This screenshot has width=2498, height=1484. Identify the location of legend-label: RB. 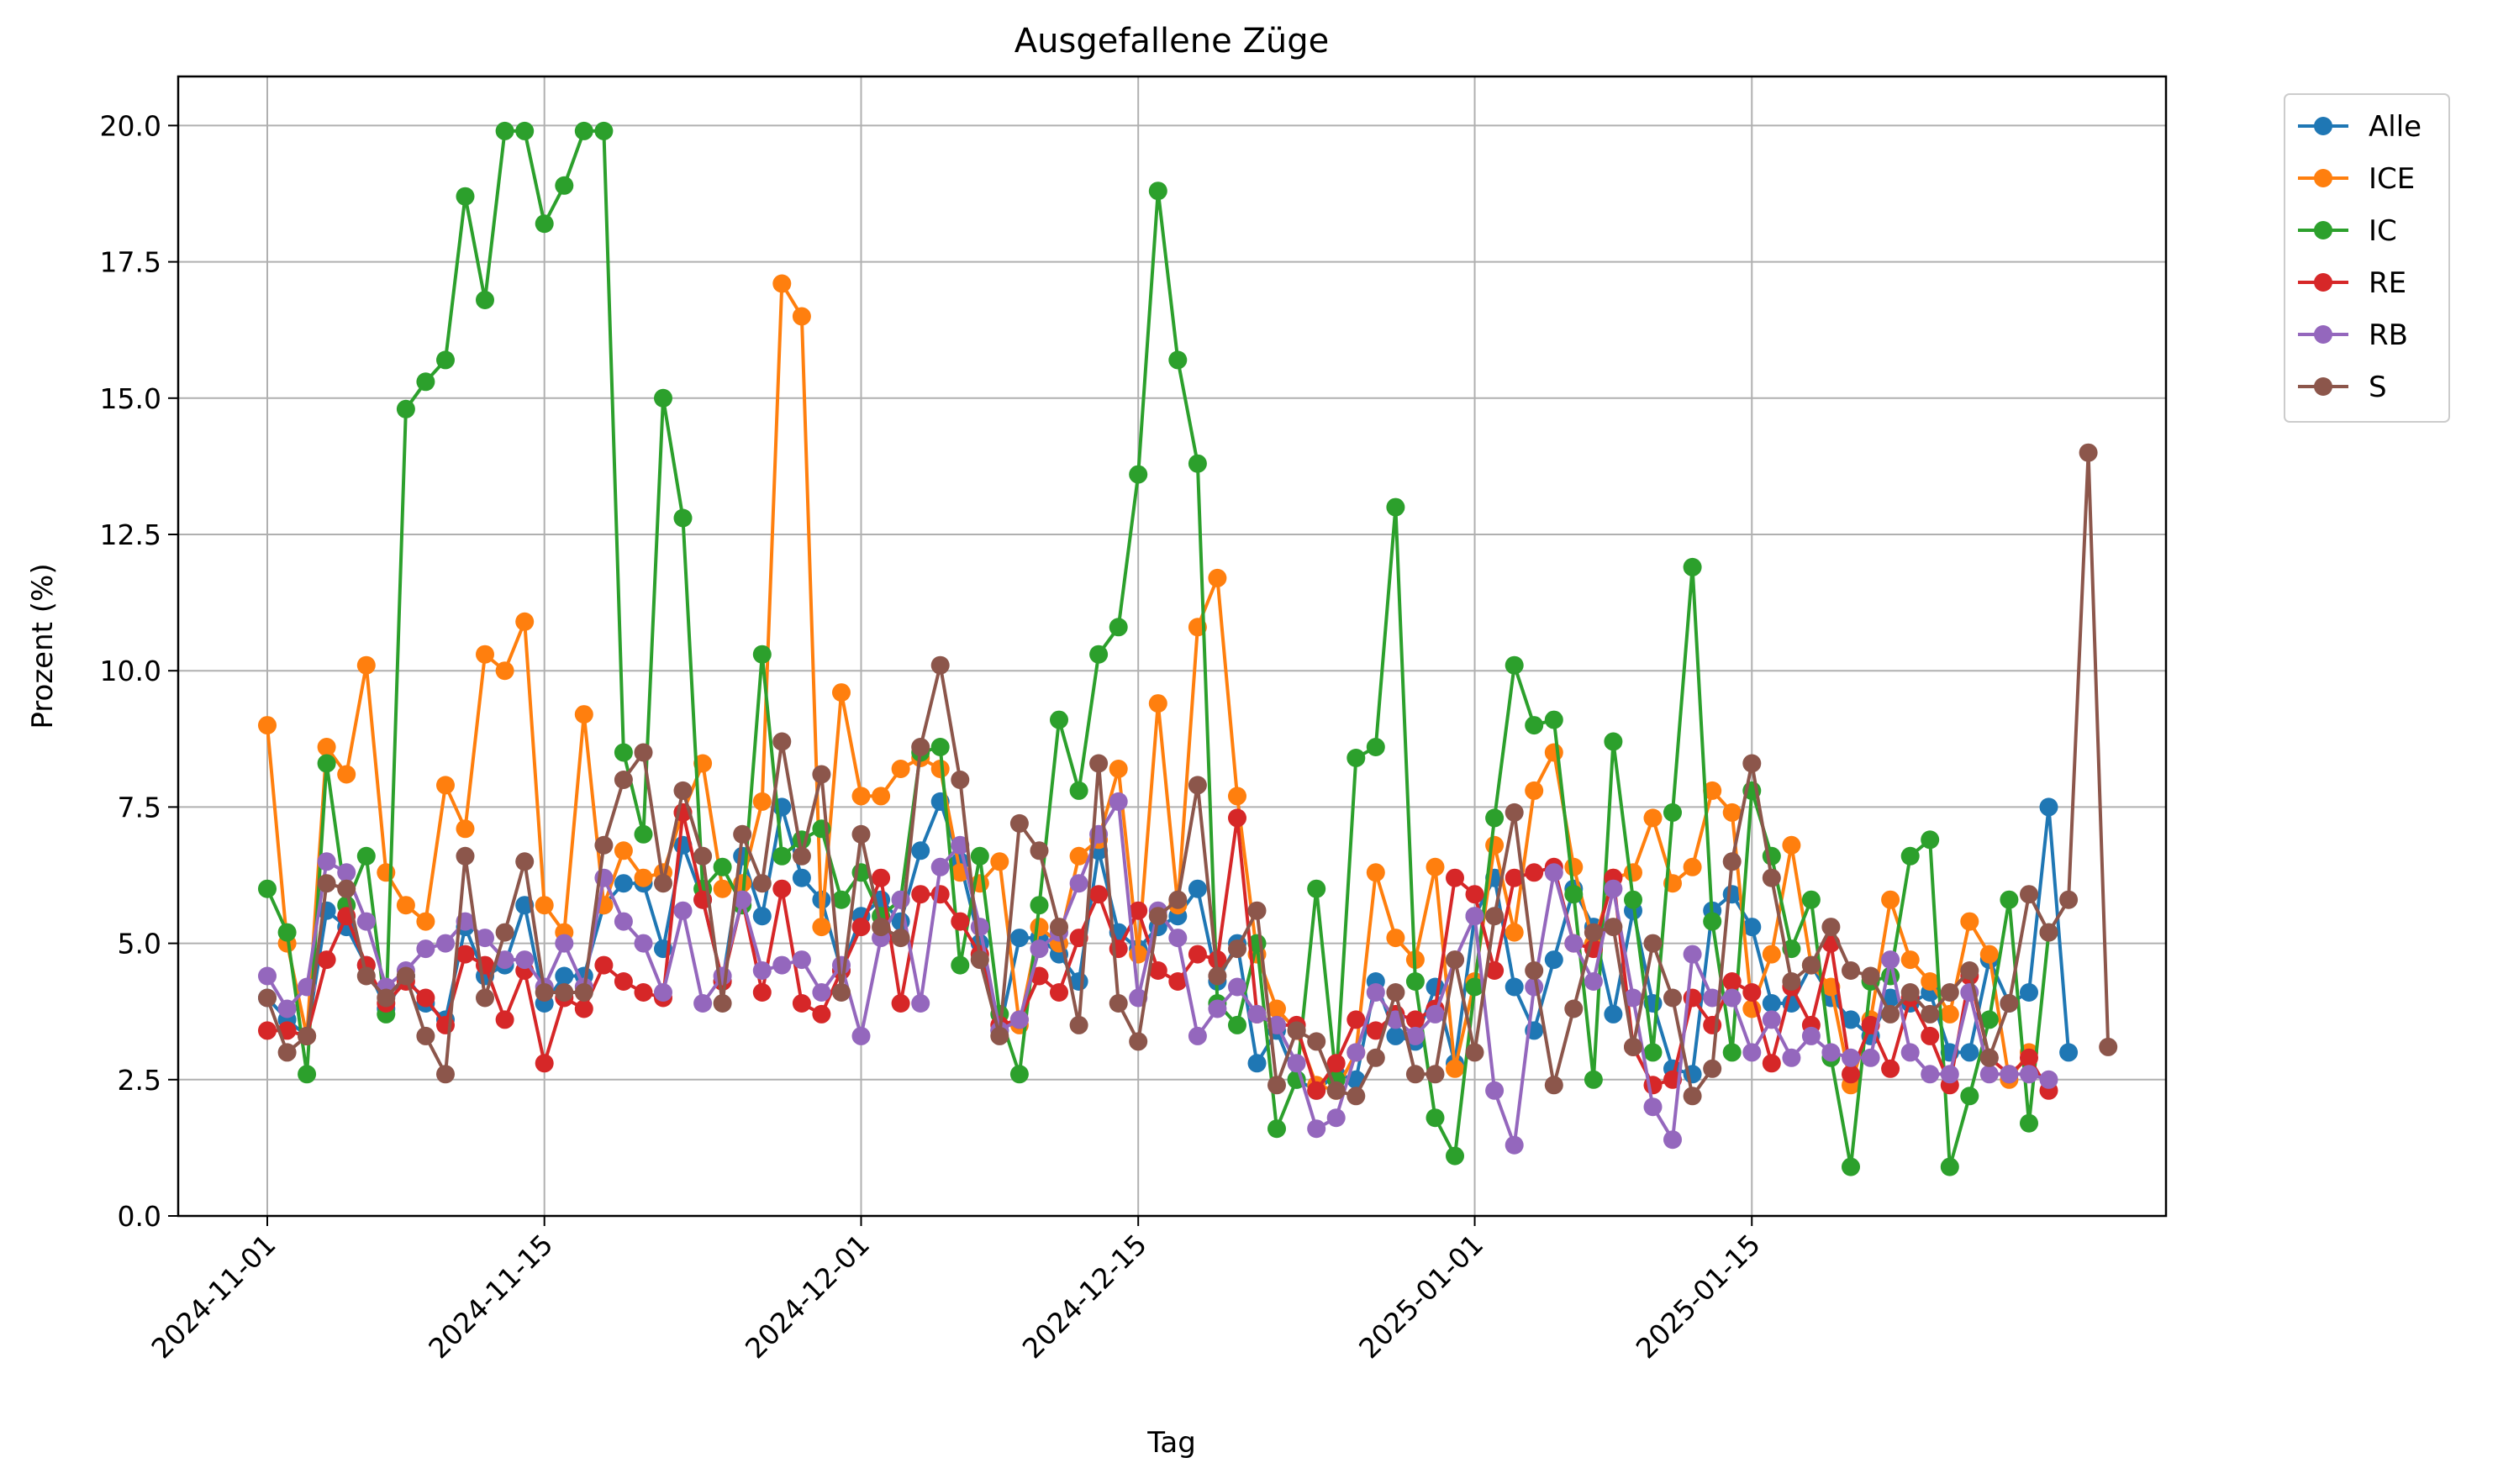
(2389, 335).